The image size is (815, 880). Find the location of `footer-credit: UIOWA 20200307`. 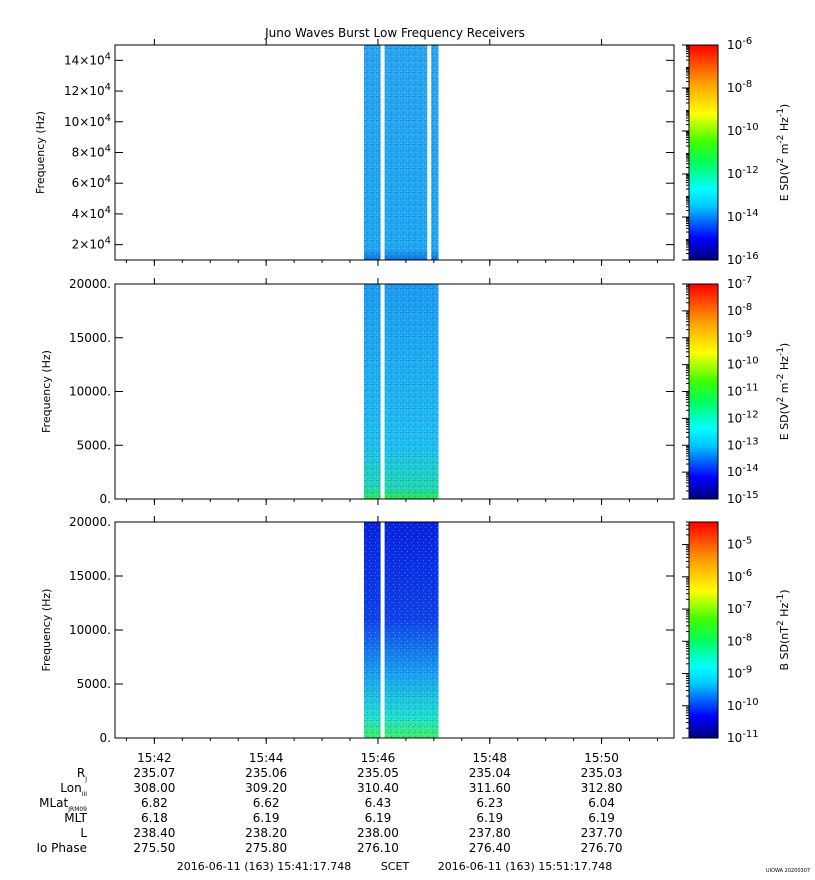

footer-credit: UIOWA 20200307 is located at coordinates (788, 871).